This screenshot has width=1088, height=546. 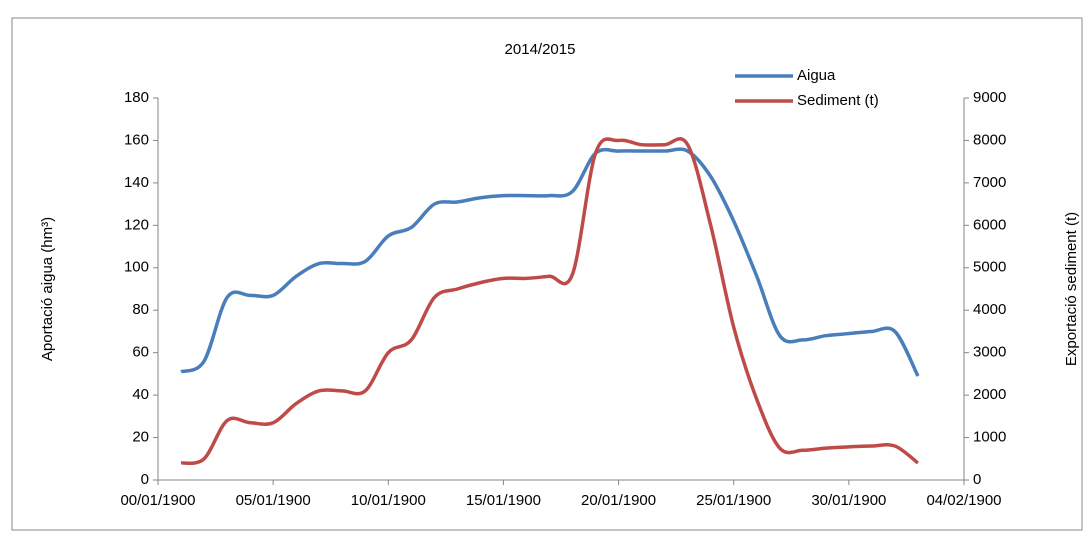 What do you see at coordinates (977, 479) in the screenshot?
I see `y2-tick-label: 0` at bounding box center [977, 479].